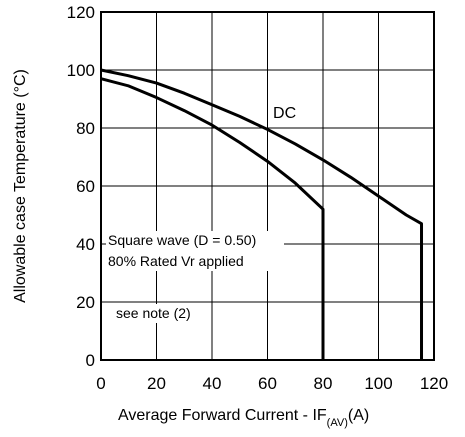 Image resolution: width=465 pixels, height=437 pixels. What do you see at coordinates (176, 261) in the screenshot?
I see `annotation-rated-vr: 80% Rated Vr applied` at bounding box center [176, 261].